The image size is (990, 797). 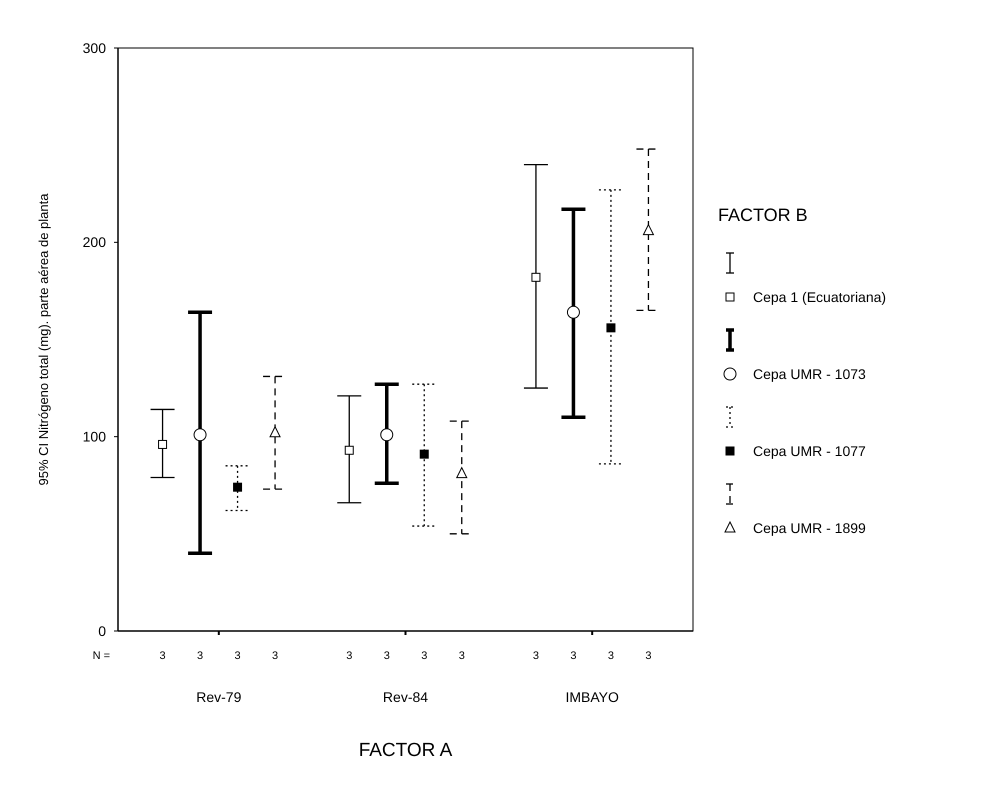 I want to click on legend-title: FACTOR B, so click(x=763, y=215).